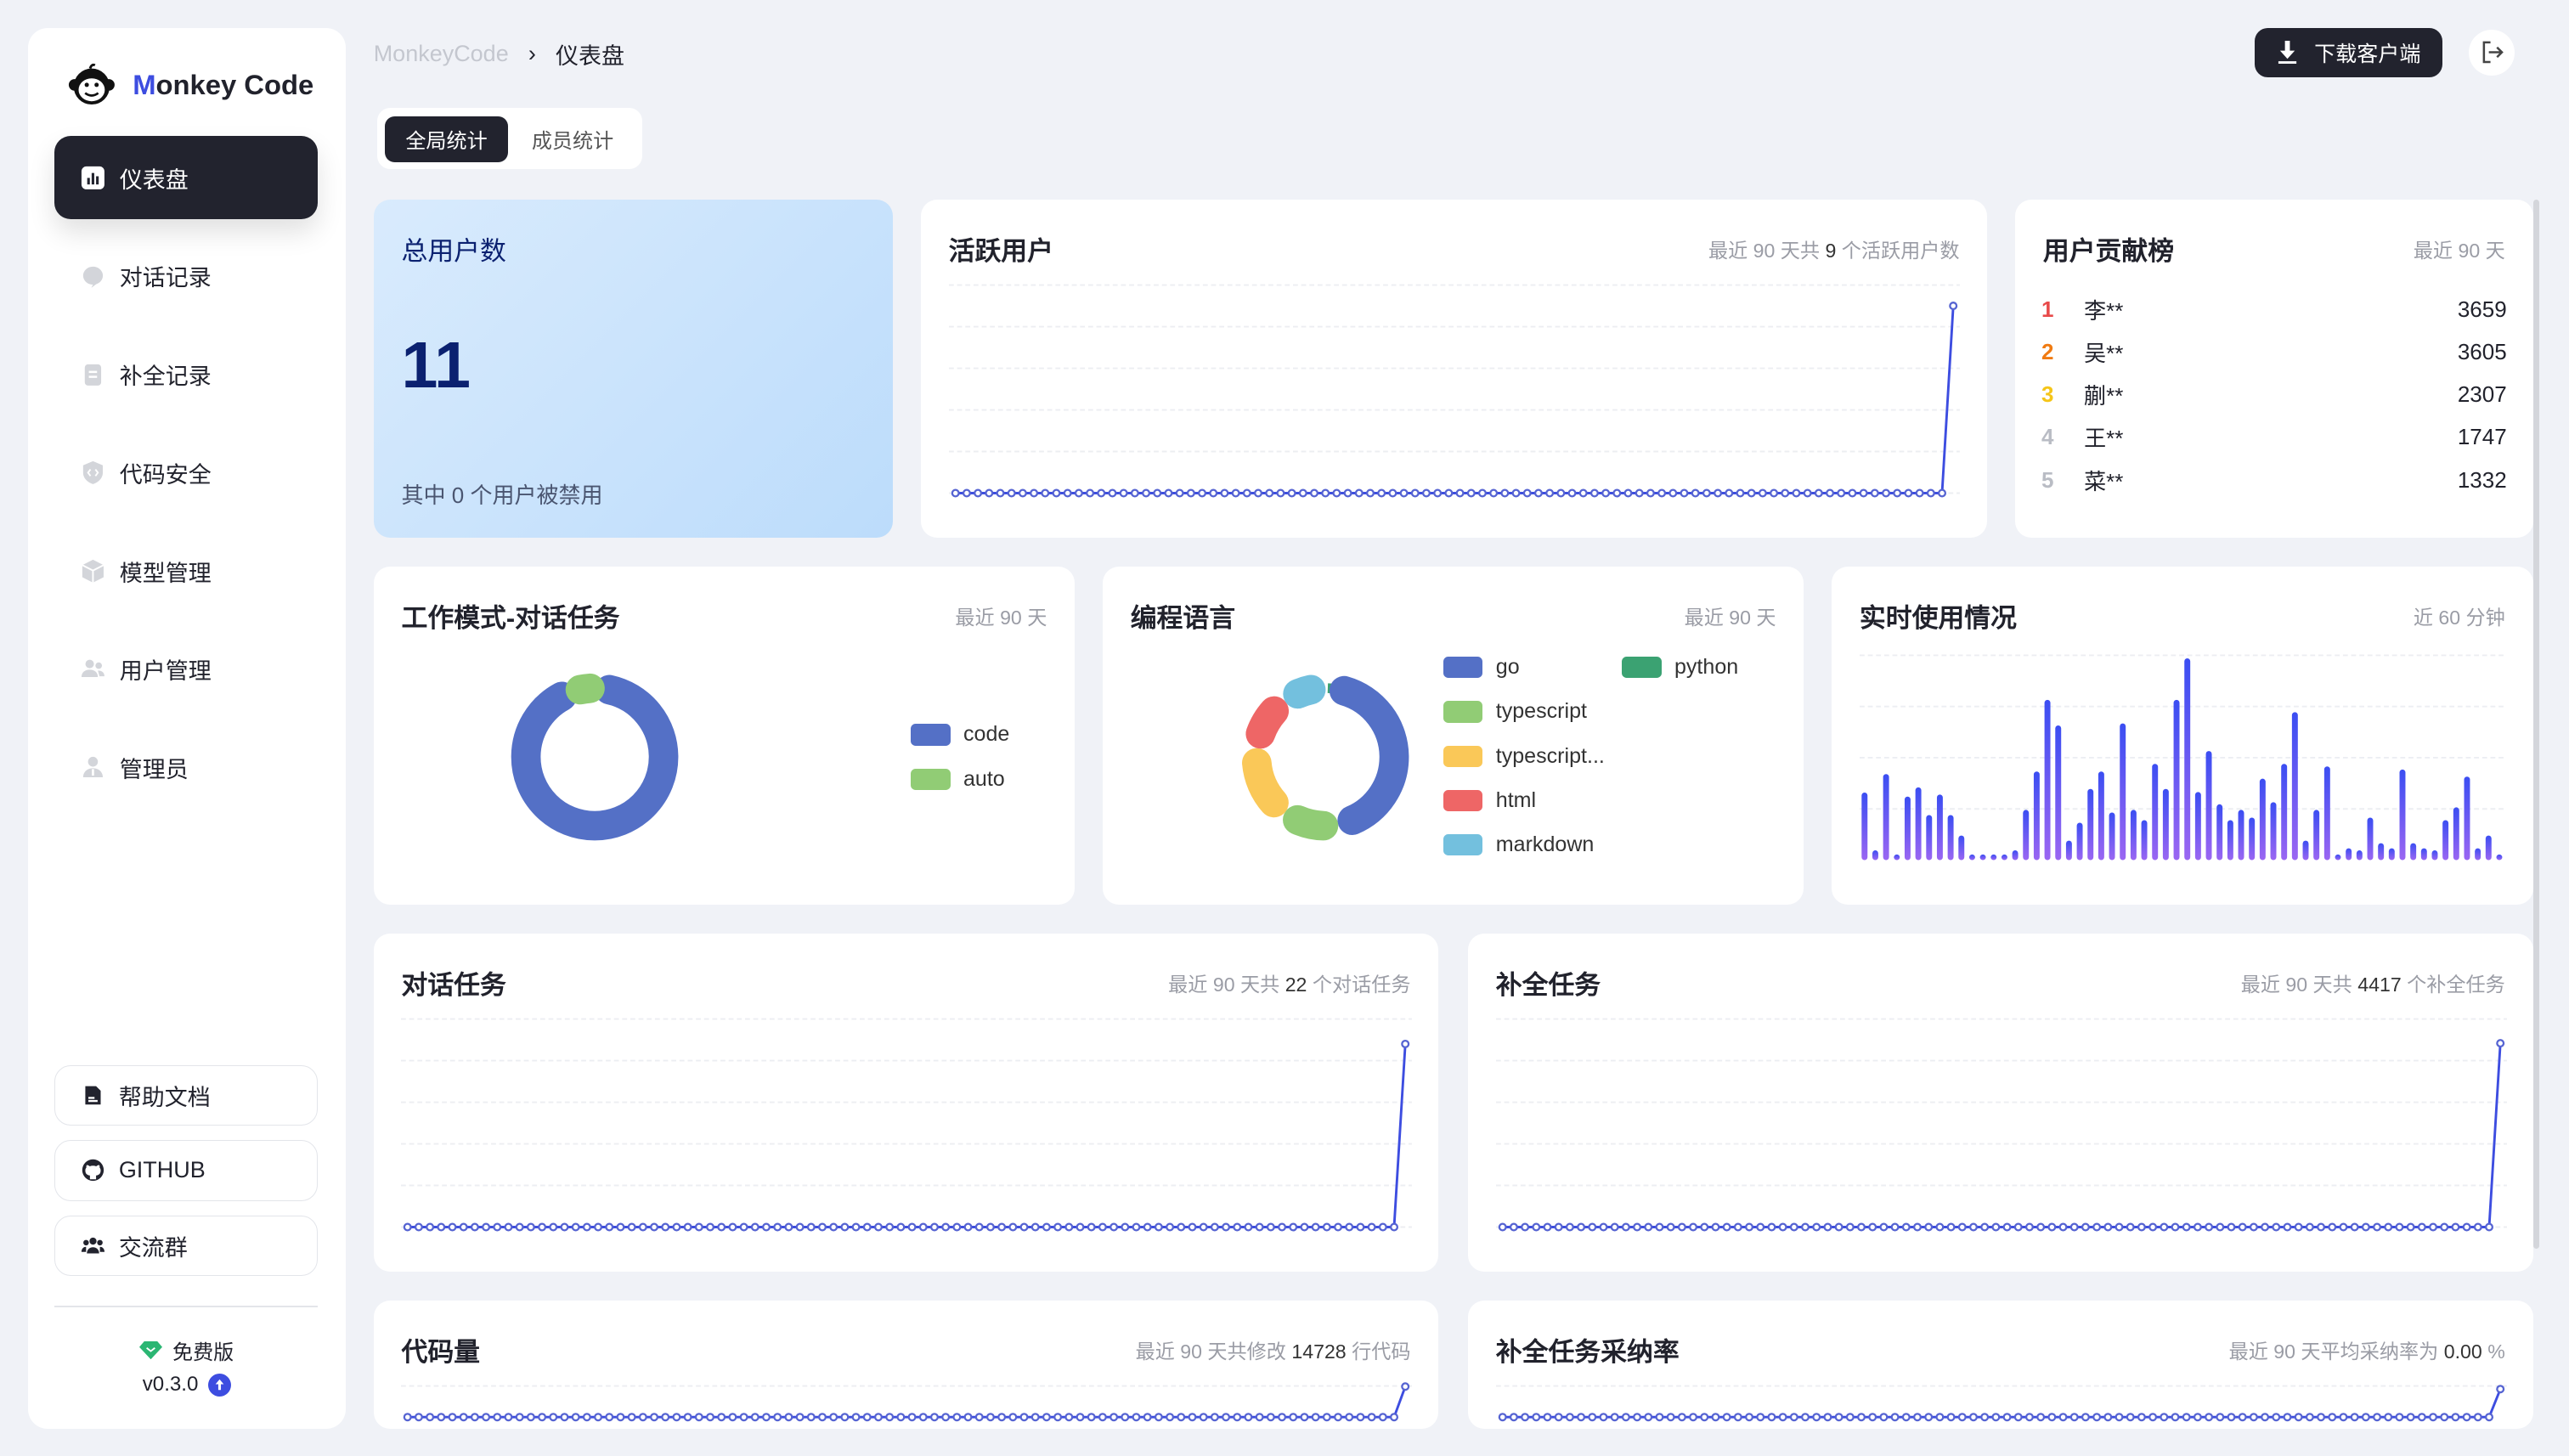  I want to click on github-button: GITHUB, so click(187, 1170).